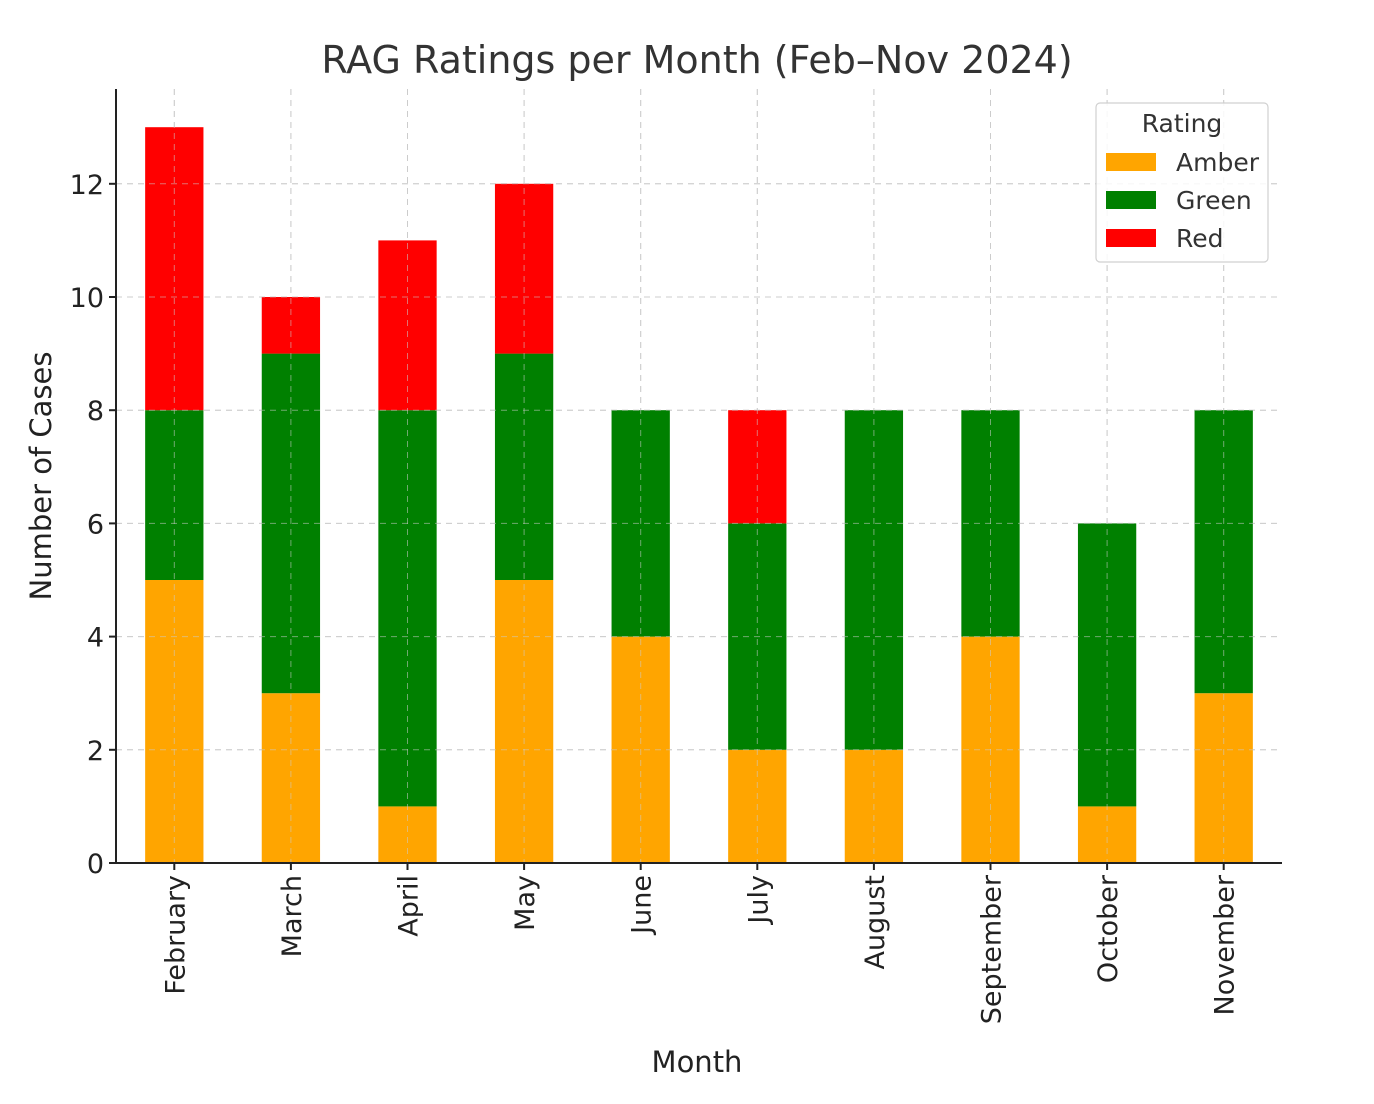  Describe the element at coordinates (1131, 162) in the screenshot. I see `legend-swatch-amber` at that location.